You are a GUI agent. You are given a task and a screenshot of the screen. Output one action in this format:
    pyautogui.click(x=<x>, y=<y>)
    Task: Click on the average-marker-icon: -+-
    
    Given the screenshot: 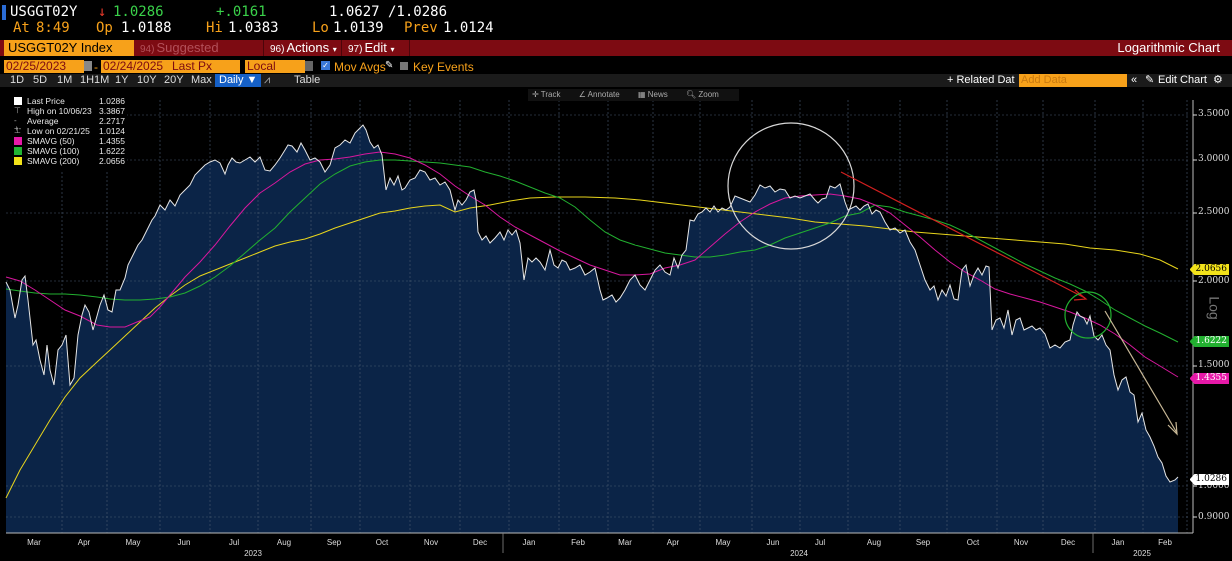 What is the action you would take?
    pyautogui.click(x=18, y=124)
    